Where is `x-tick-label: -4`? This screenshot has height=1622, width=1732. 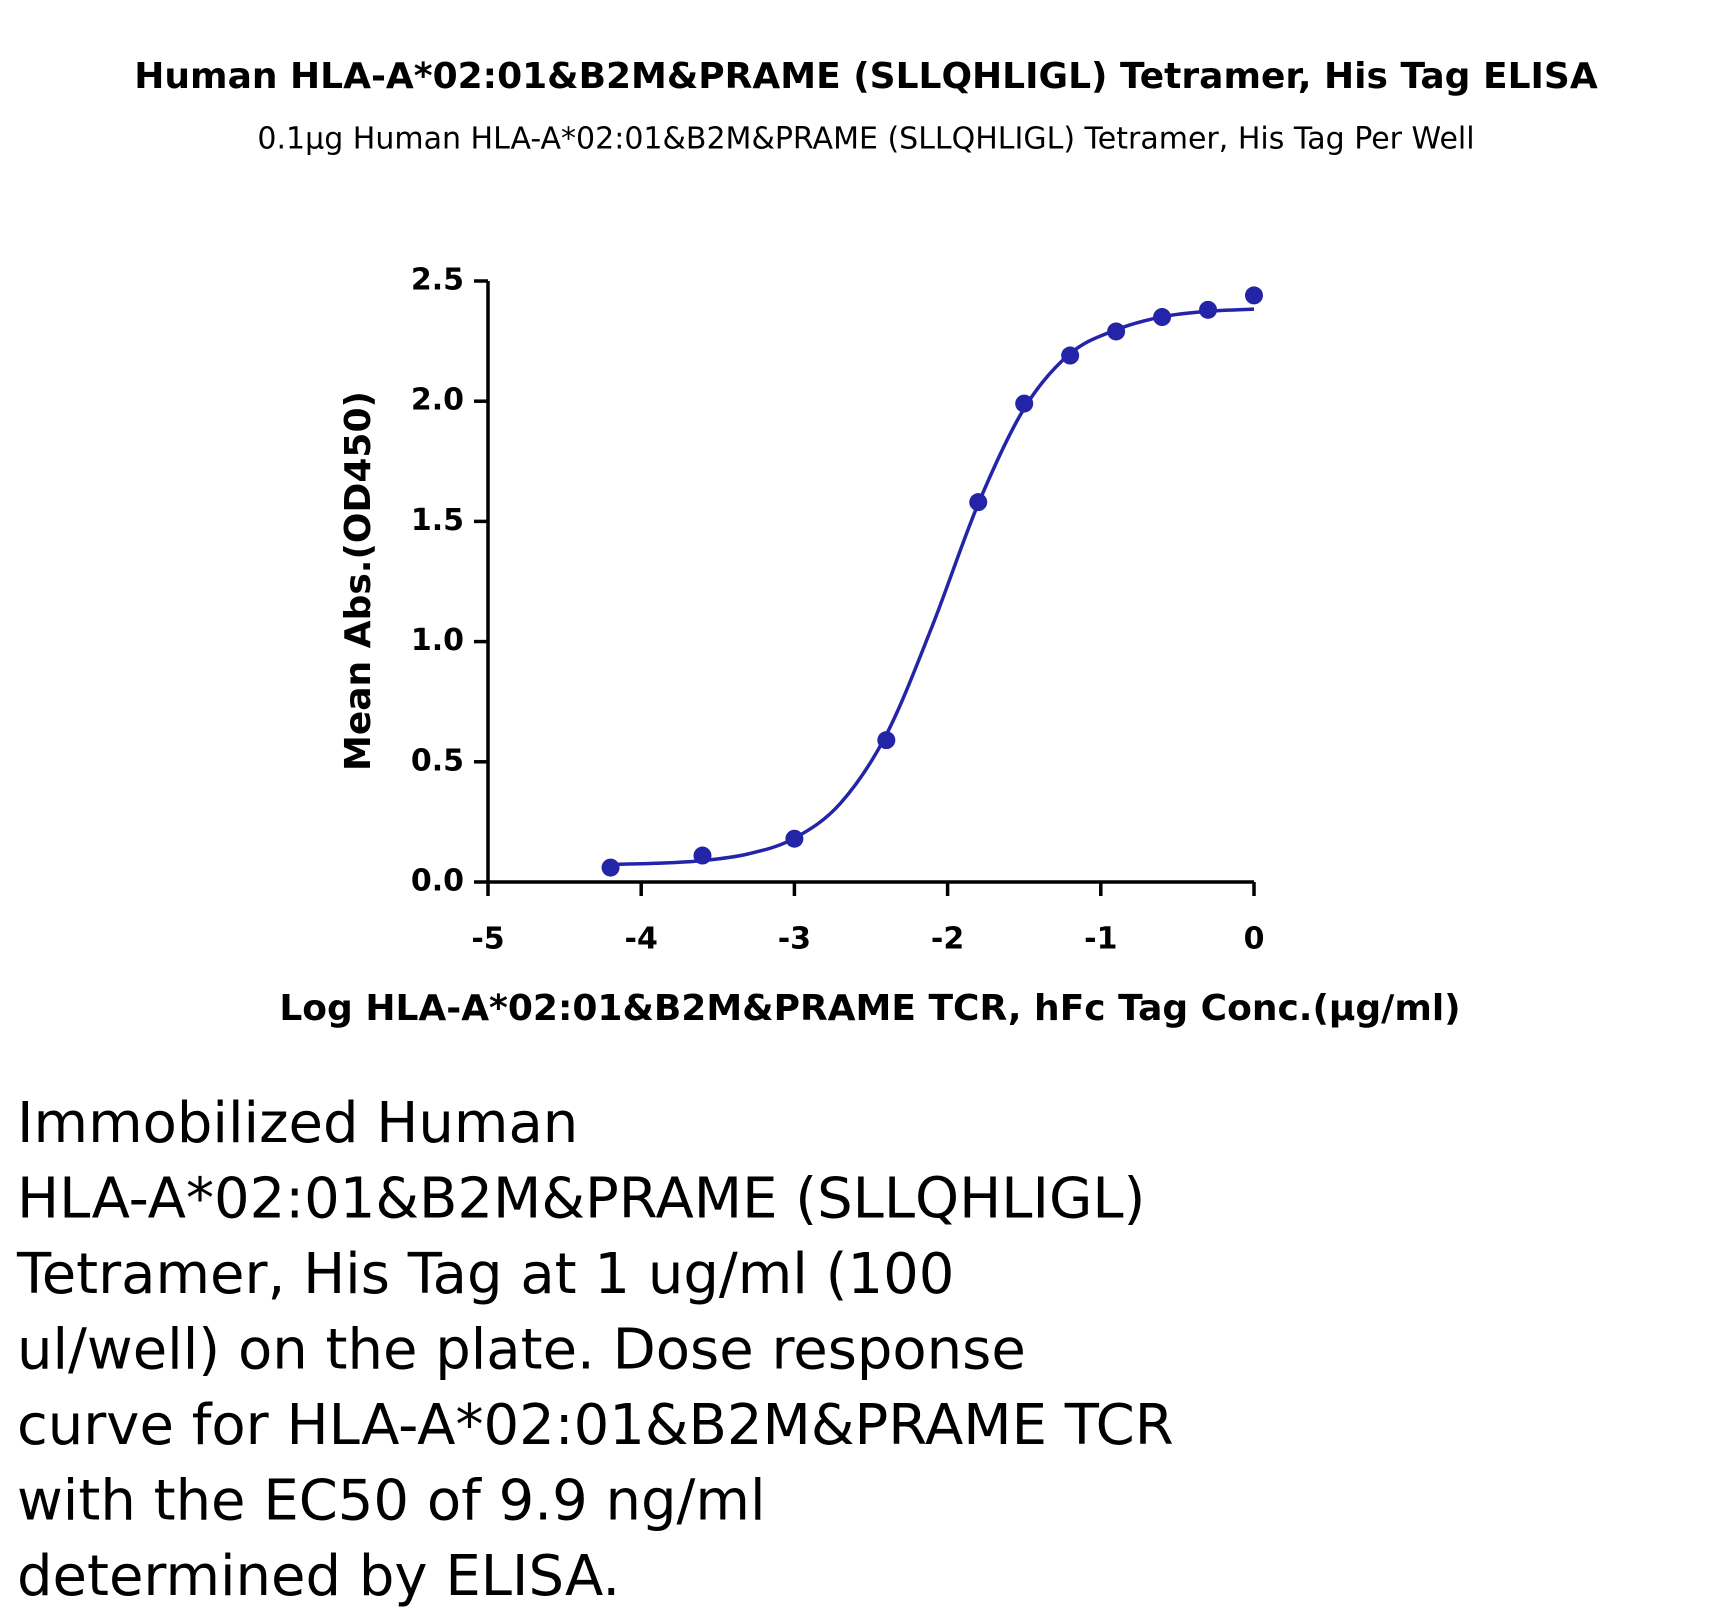
x-tick-label: -4 is located at coordinates (641, 939).